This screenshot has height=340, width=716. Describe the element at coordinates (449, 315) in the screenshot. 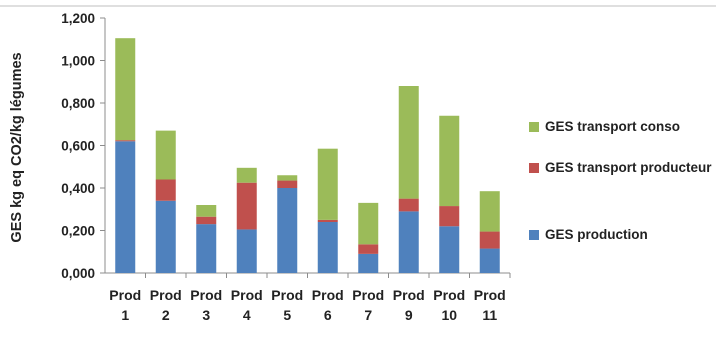

I see `x-category-number: 10` at that location.